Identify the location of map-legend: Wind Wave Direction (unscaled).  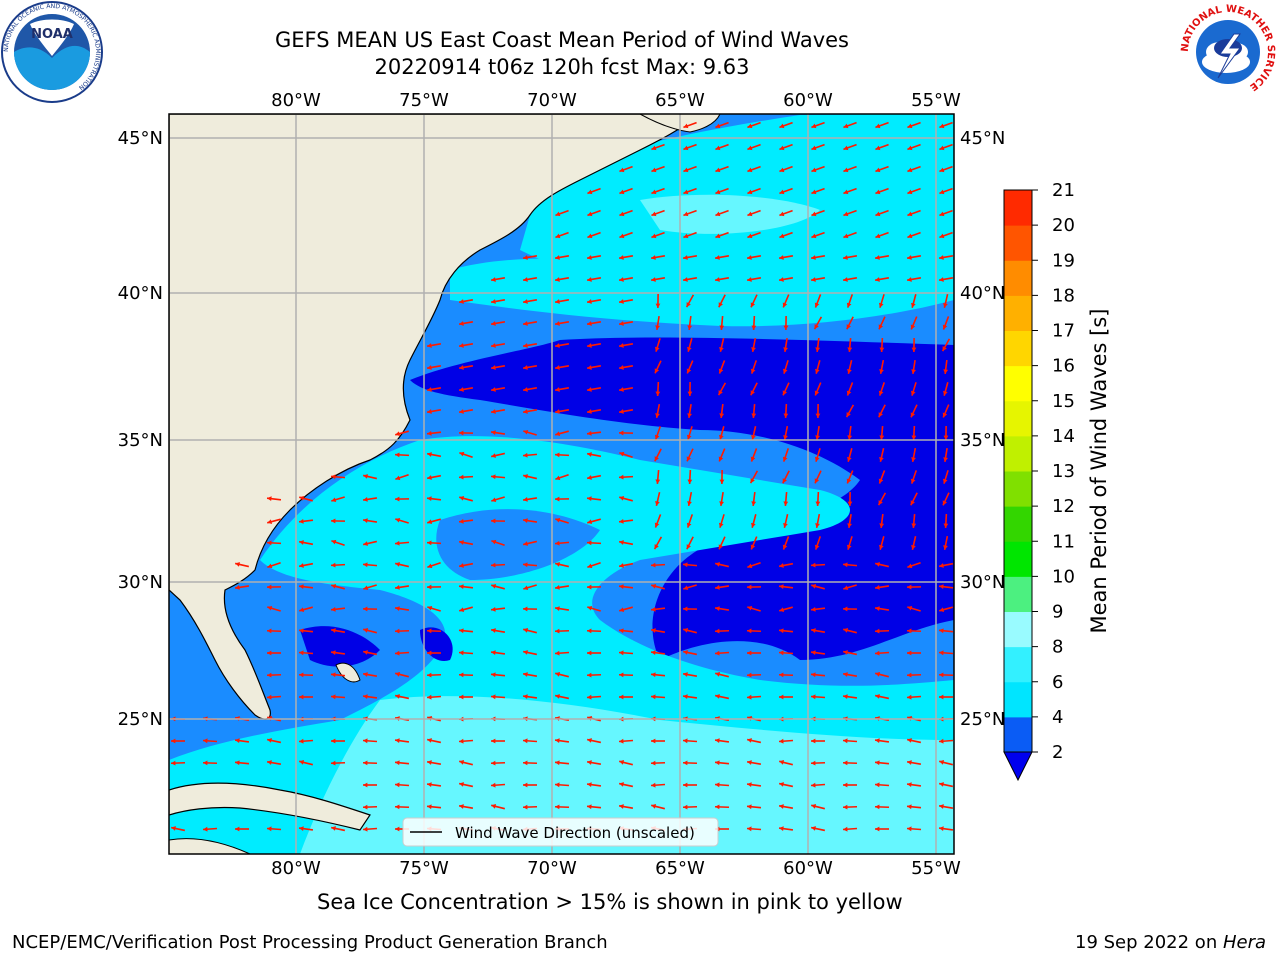
(560, 832).